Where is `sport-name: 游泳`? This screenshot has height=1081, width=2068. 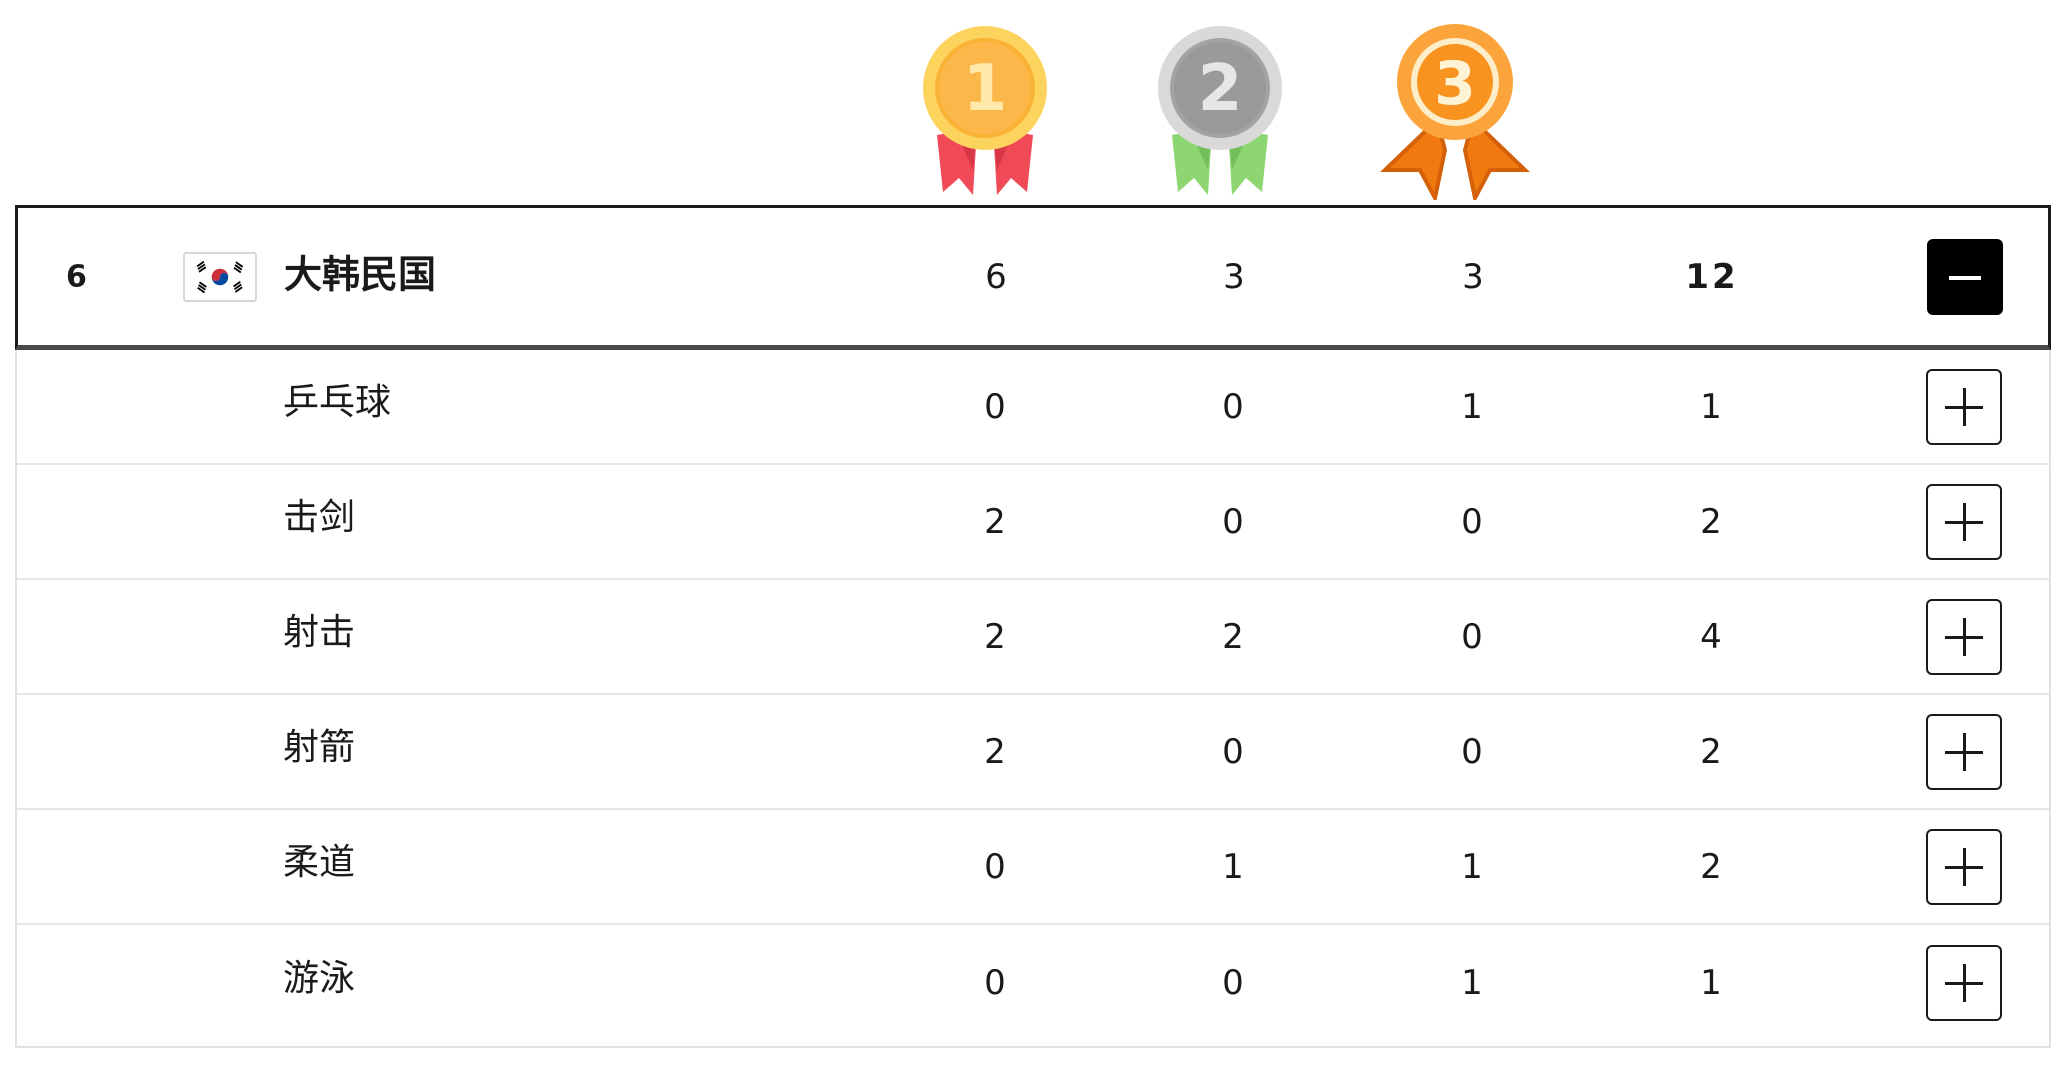
sport-name: 游泳 is located at coordinates (319, 978).